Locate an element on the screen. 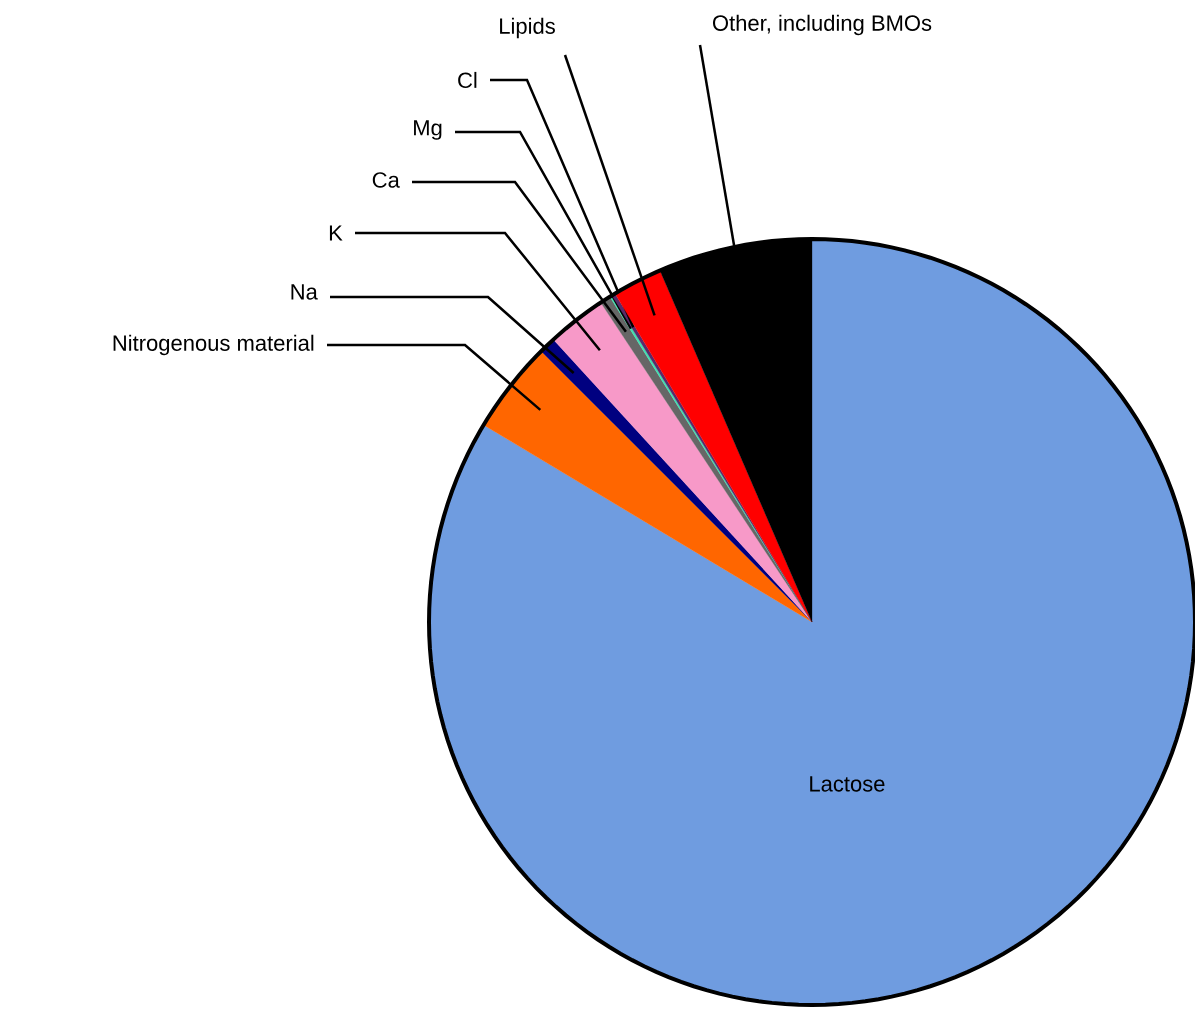  slice-label: Ca is located at coordinates (386, 180).